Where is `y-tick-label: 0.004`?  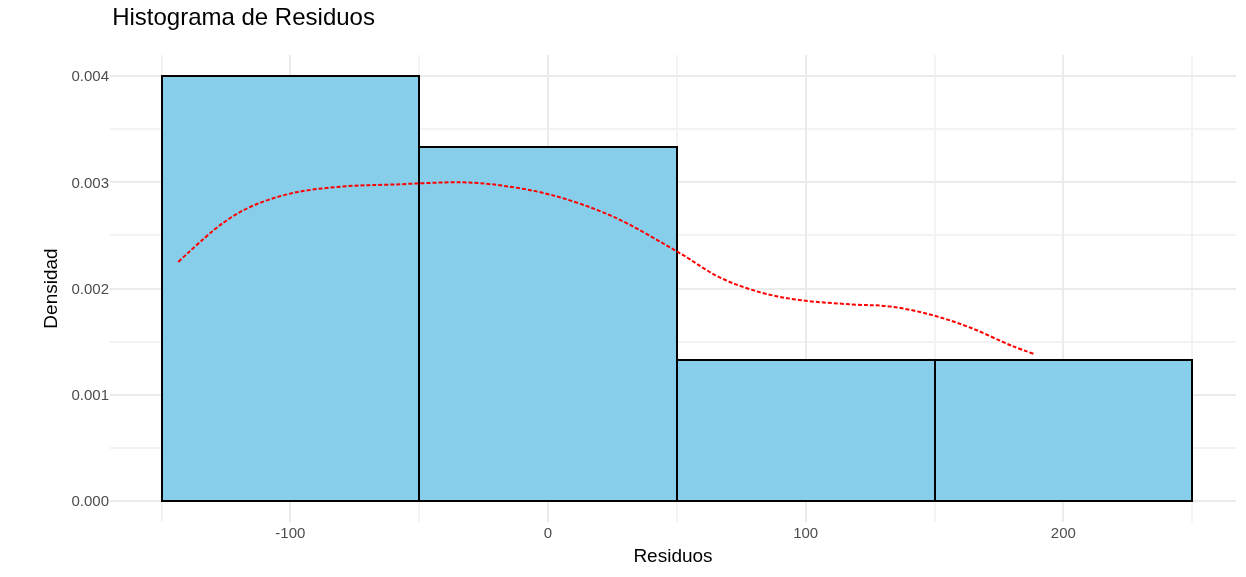
y-tick-label: 0.004 is located at coordinates (90, 76).